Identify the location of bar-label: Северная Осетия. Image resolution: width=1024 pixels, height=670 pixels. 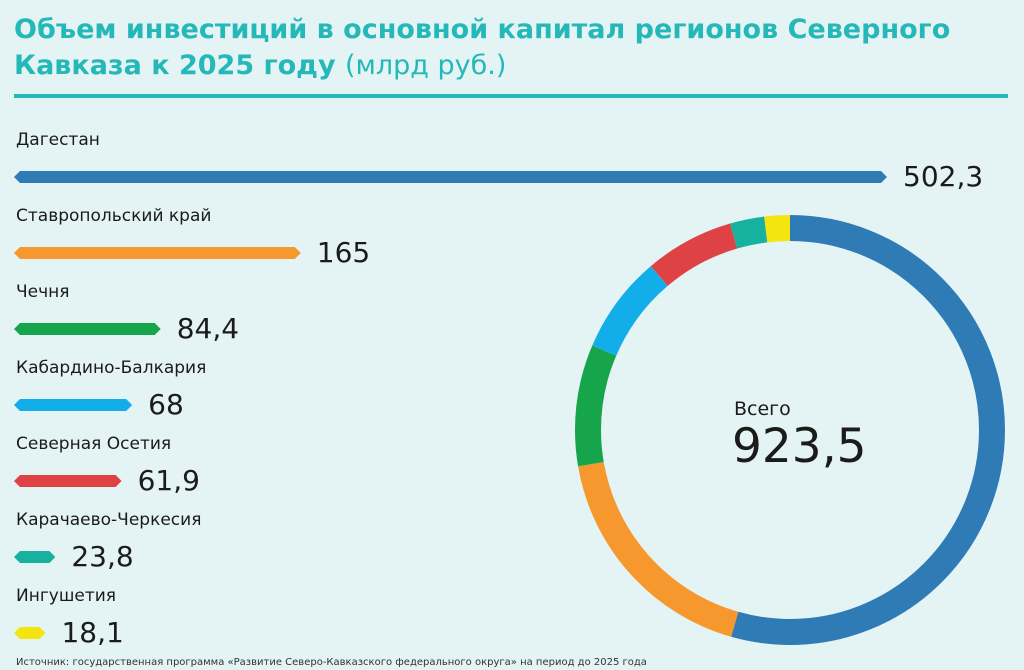
(94, 444).